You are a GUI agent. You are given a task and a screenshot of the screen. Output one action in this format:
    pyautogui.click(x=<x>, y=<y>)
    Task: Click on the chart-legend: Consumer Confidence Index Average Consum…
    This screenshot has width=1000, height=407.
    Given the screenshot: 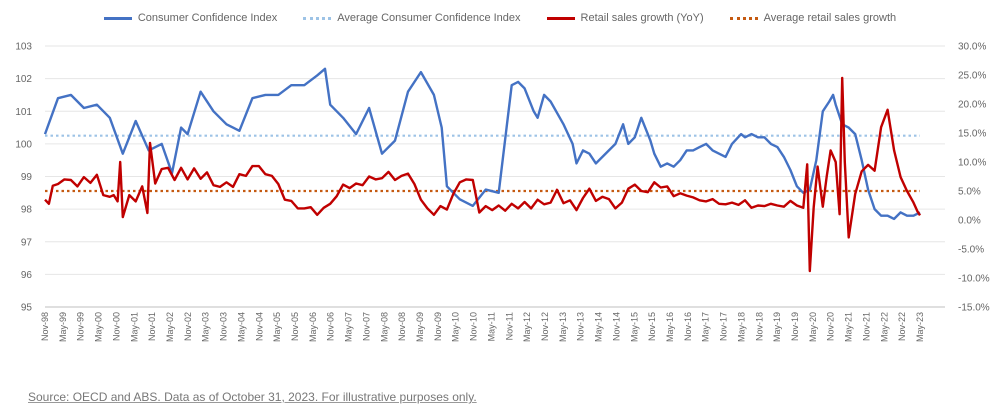 What is the action you would take?
    pyautogui.click(x=500, y=18)
    